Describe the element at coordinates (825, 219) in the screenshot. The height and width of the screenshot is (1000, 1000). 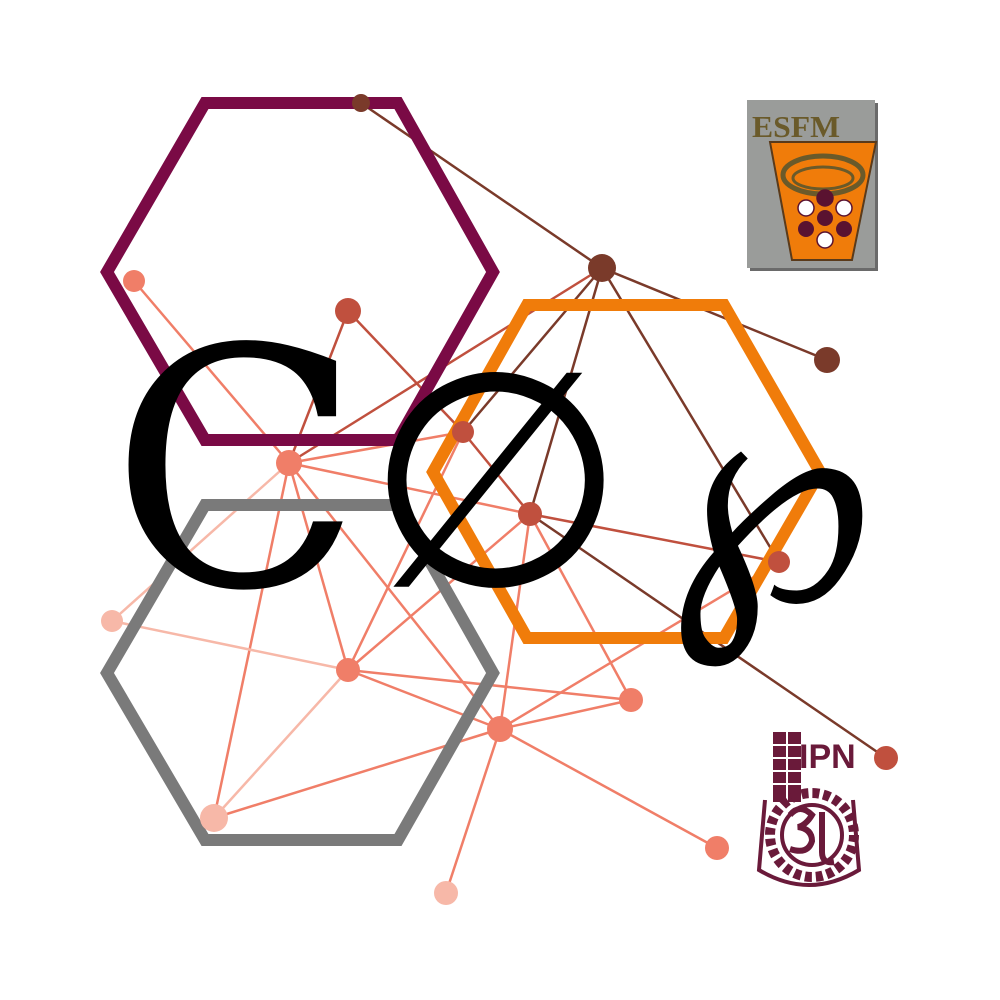
I see `esfm-dots` at that location.